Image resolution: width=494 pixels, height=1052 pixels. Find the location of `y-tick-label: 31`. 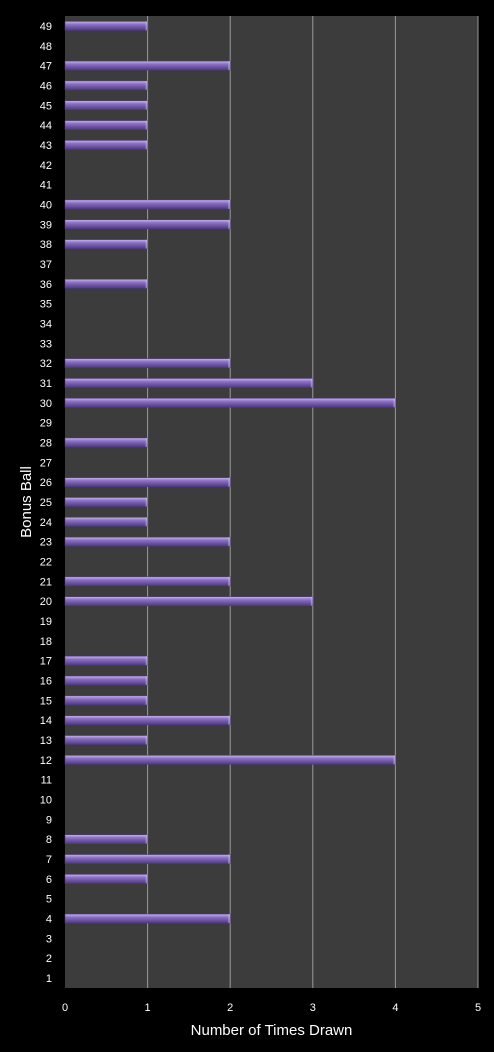

y-tick-label: 31 is located at coordinates (46, 384).